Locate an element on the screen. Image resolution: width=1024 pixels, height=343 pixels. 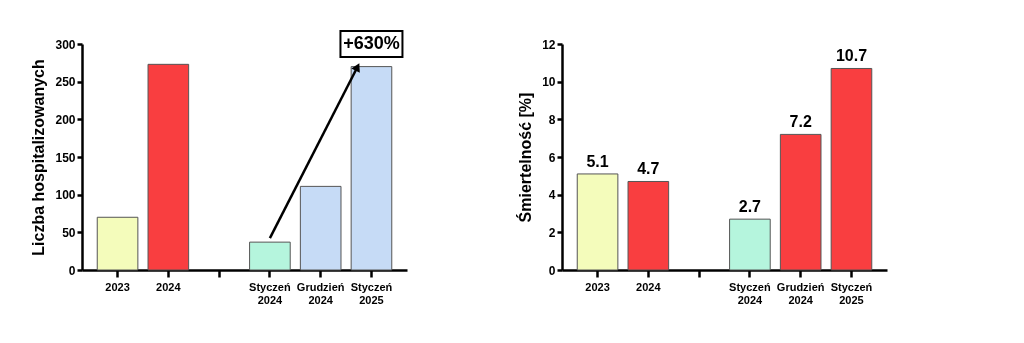
data-label: 10.7 is located at coordinates (851, 56).